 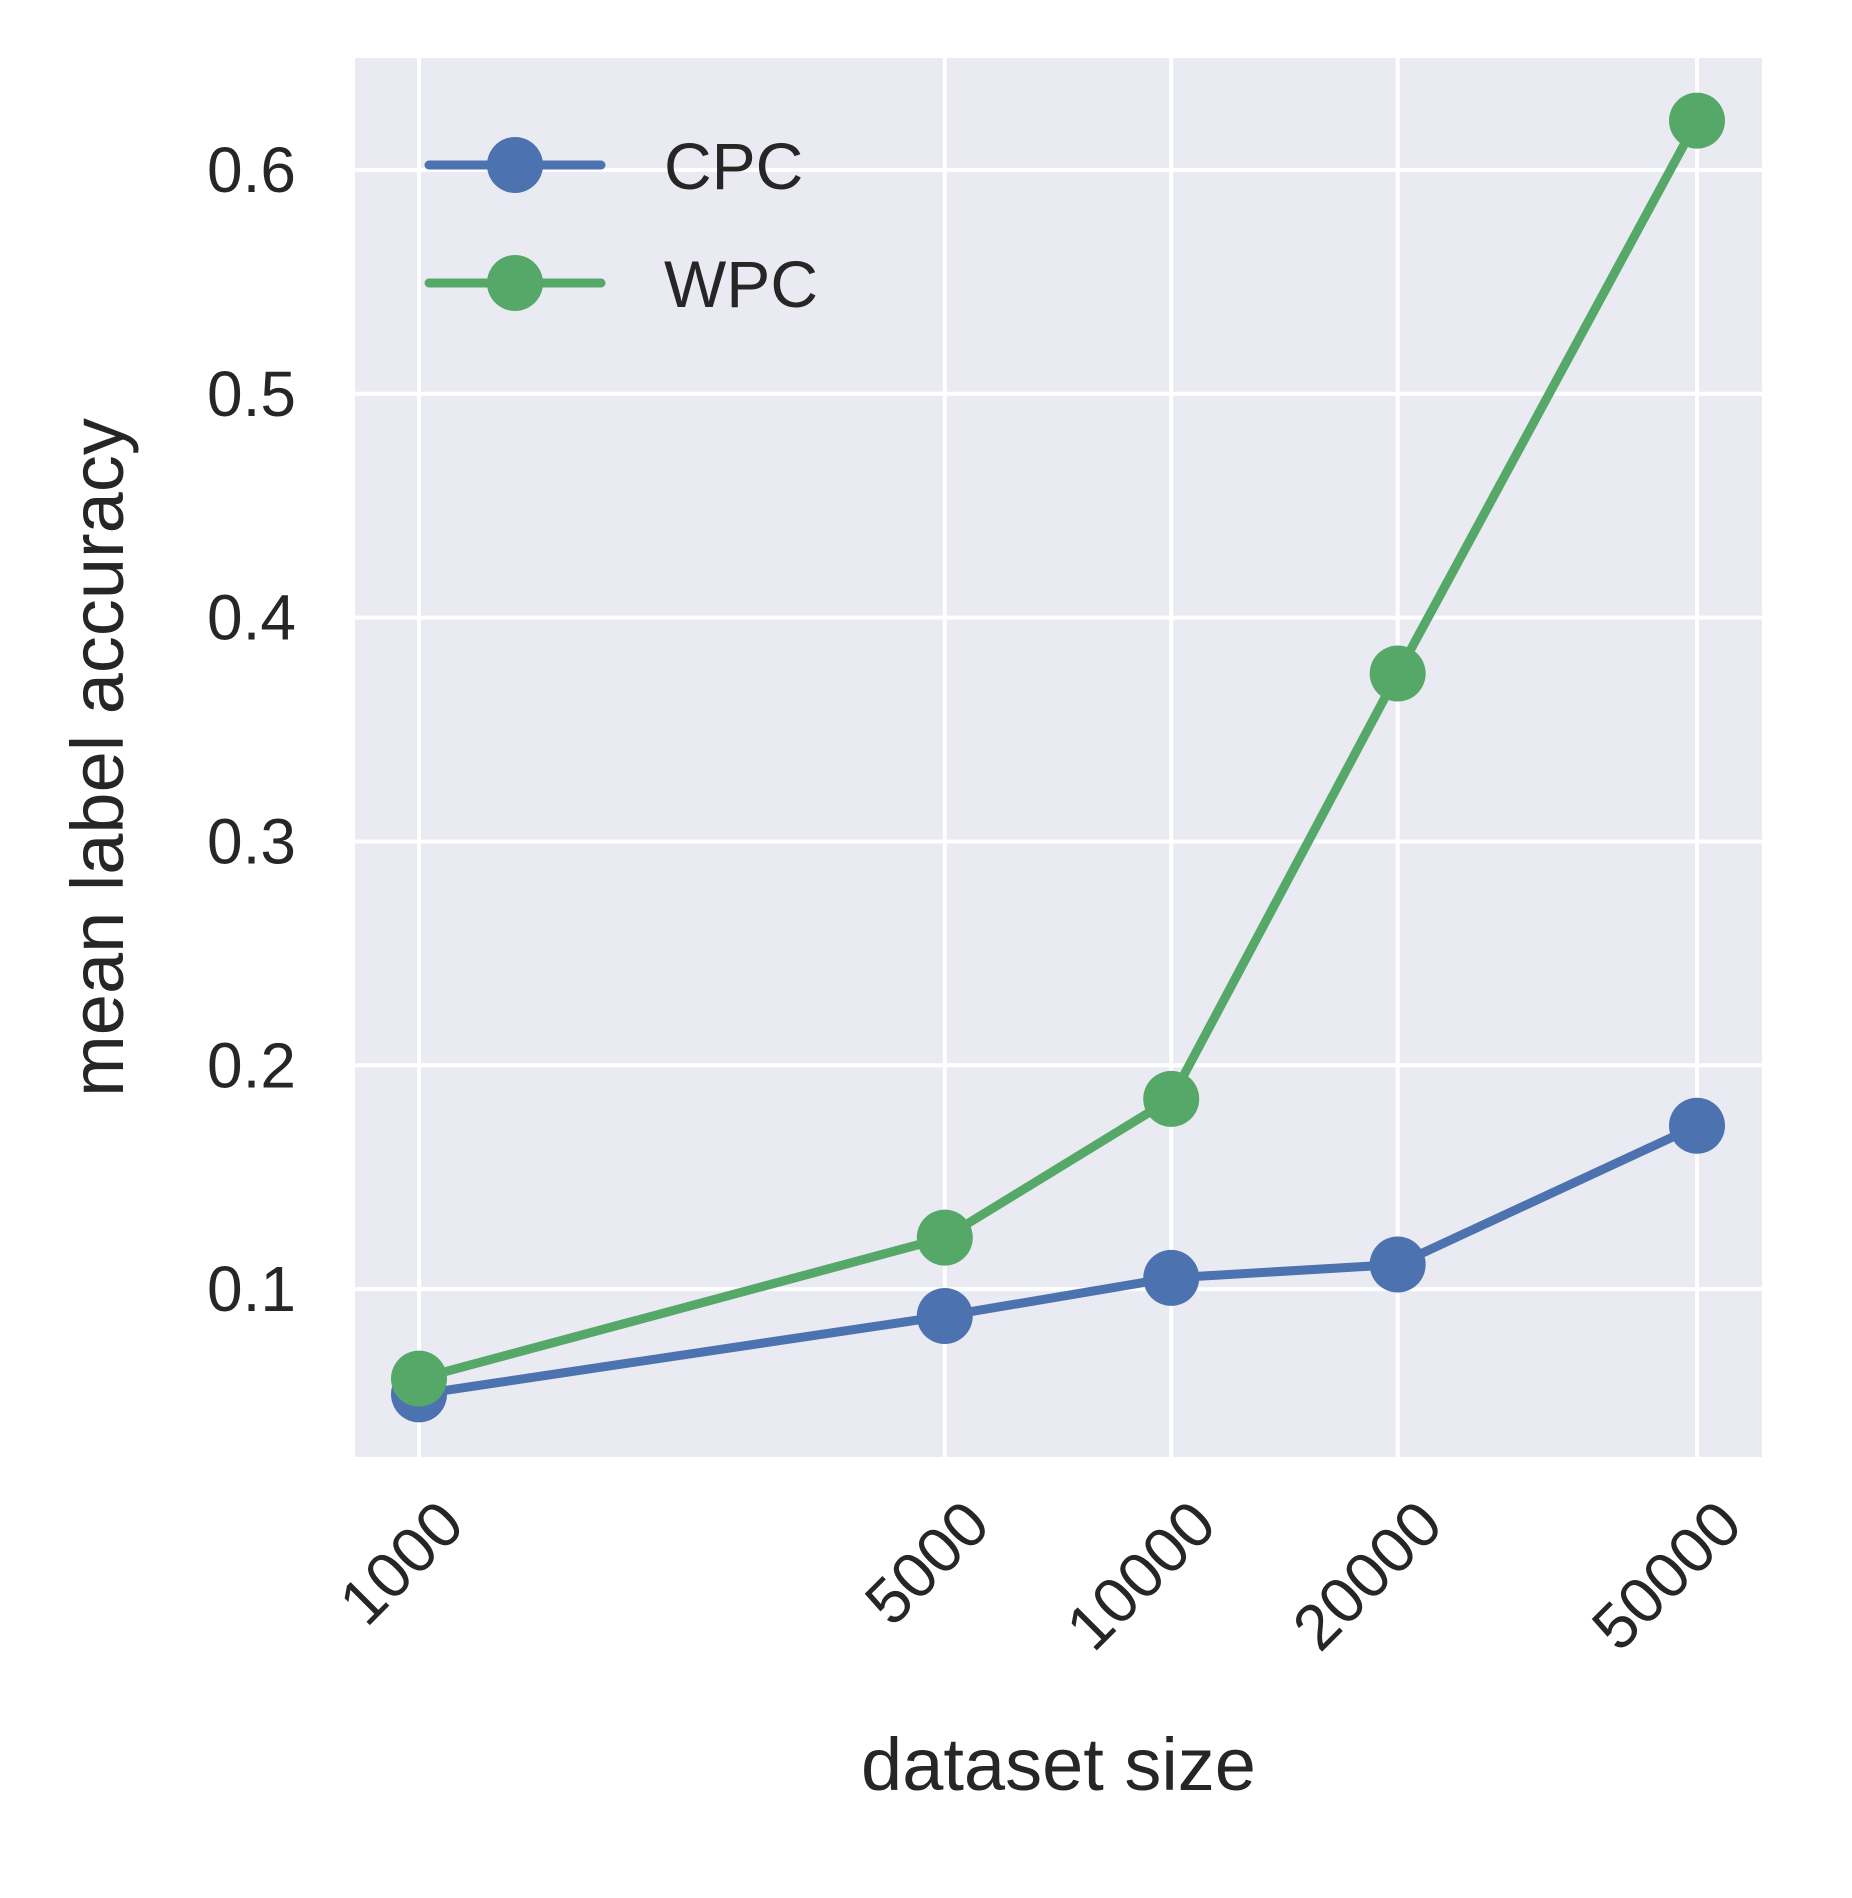 What do you see at coordinates (613, 166) in the screenshot?
I see `legend-item-cpc: CPC` at bounding box center [613, 166].